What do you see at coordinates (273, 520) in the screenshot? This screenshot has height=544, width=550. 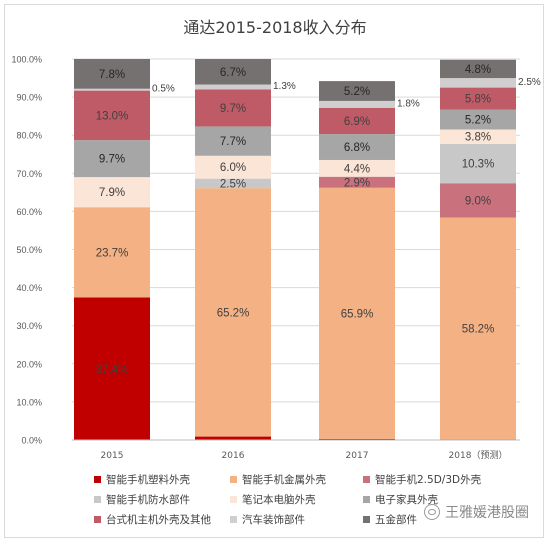 I see `legend-label: 汽车装饰部件` at bounding box center [273, 520].